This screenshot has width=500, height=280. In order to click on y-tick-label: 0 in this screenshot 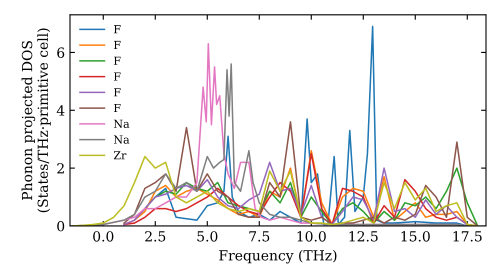, I will do `click(60, 226)`.